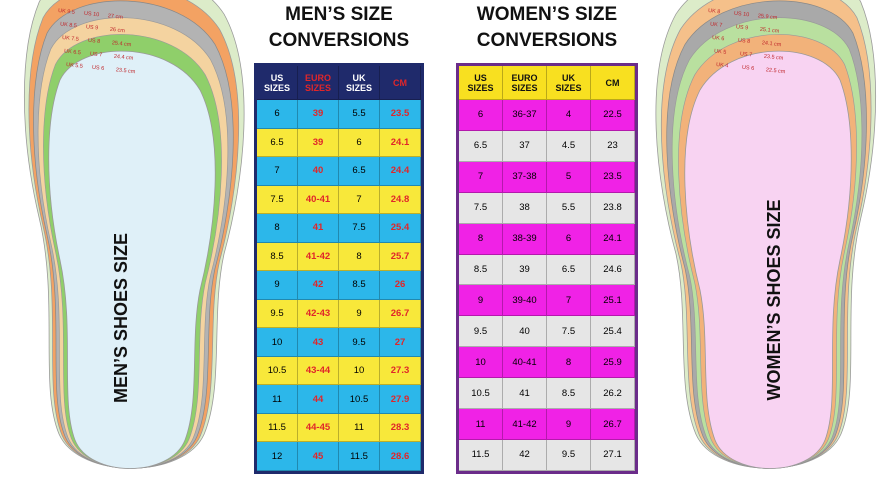  I want to click on insole-label-text: 26 cm, so click(118, 31).